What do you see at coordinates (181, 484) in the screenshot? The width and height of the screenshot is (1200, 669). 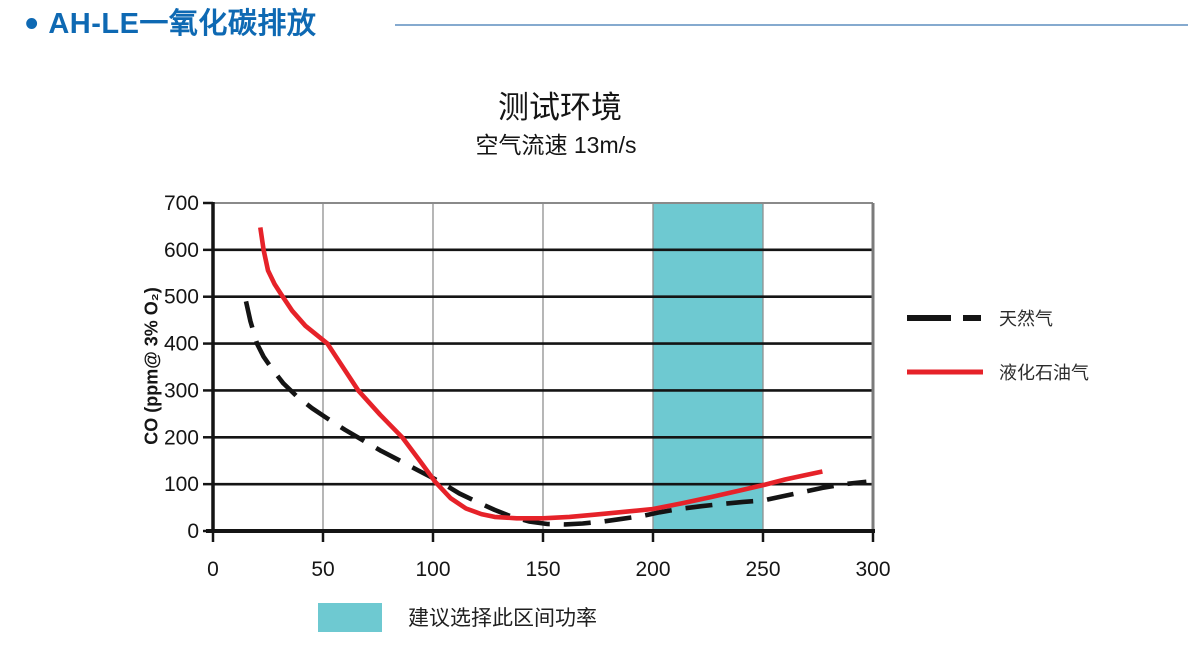 I see `y-tick-label: 100` at bounding box center [181, 484].